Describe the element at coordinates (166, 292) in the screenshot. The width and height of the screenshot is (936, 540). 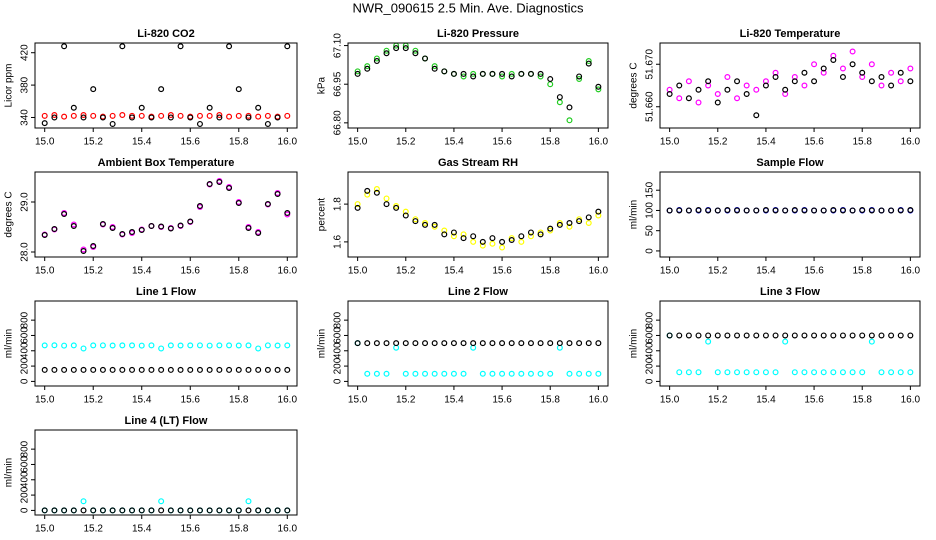
I see `panel-title: Line 1 Flow` at that location.